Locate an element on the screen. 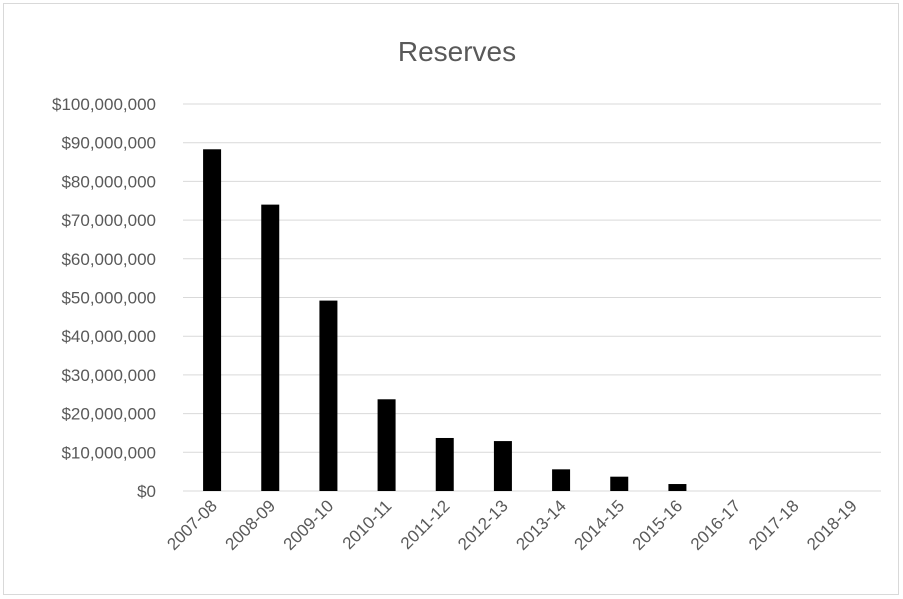 The image size is (903, 599). y-tick-label: $50,000,000 is located at coordinates (108, 298).